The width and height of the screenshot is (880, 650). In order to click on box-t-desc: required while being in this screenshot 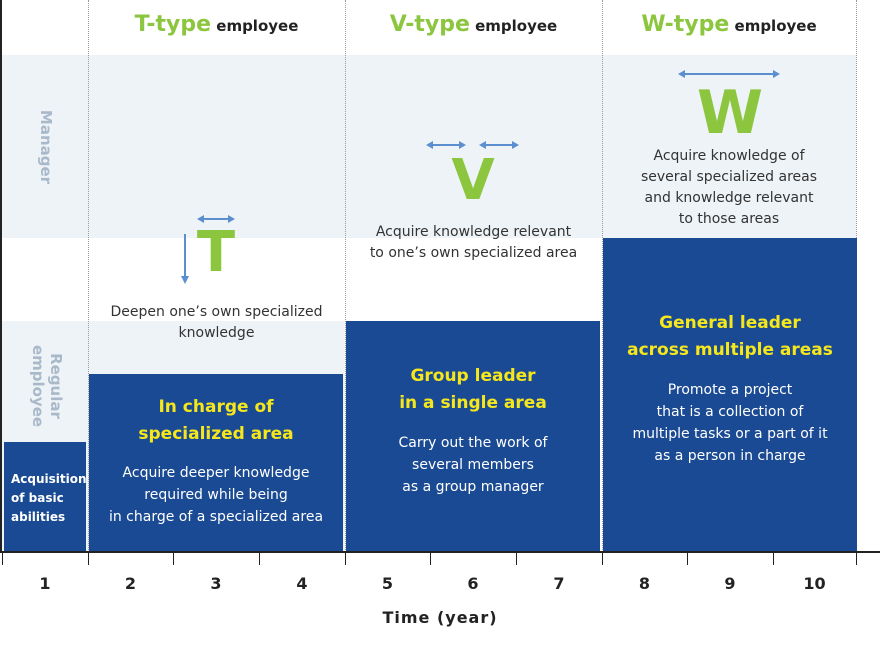, I will do `click(216, 495)`.